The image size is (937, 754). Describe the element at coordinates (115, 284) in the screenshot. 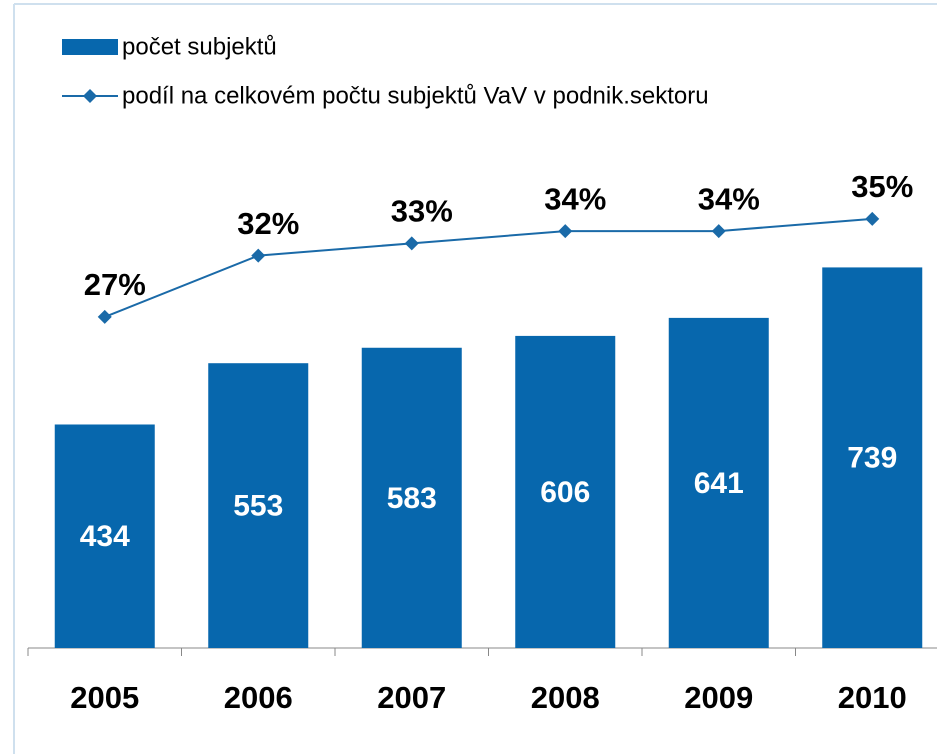

I see `line-value-label: 27%` at that location.